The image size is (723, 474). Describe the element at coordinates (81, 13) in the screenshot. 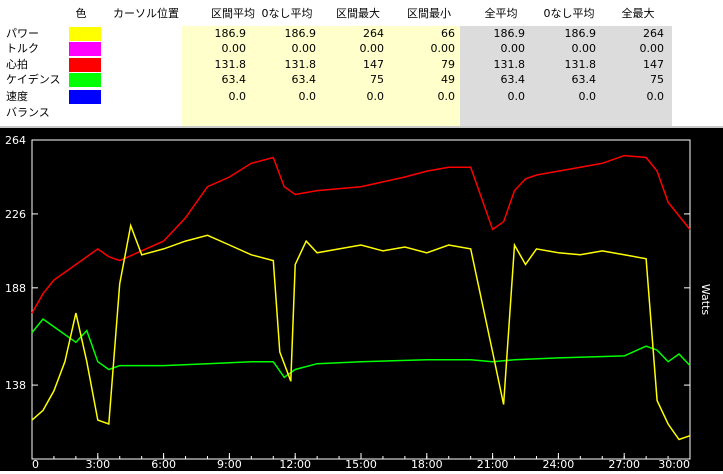

I see `header-color: 色` at that location.